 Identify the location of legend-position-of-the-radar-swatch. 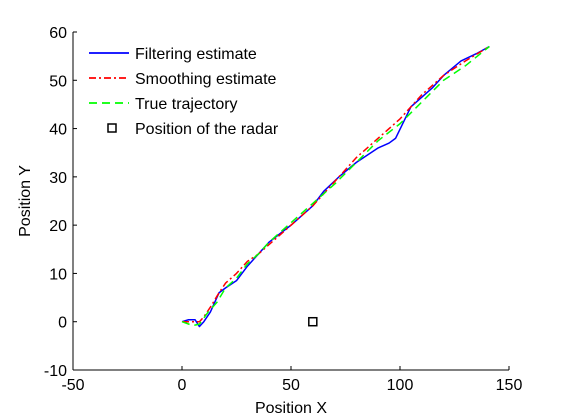
(112, 128).